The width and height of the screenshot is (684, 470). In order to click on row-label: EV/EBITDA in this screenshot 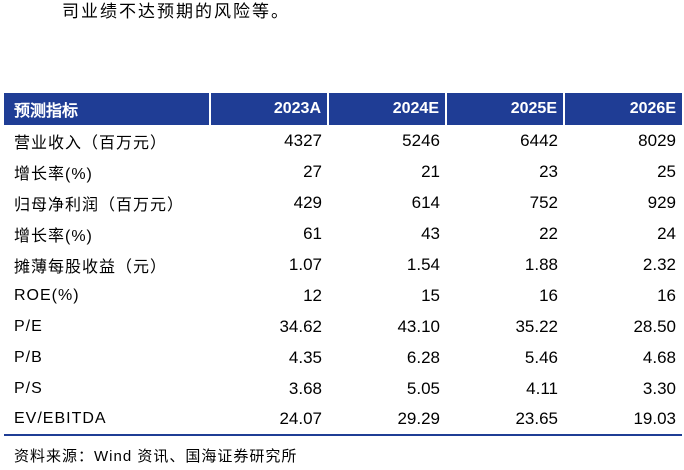, I will do `click(107, 420)`.